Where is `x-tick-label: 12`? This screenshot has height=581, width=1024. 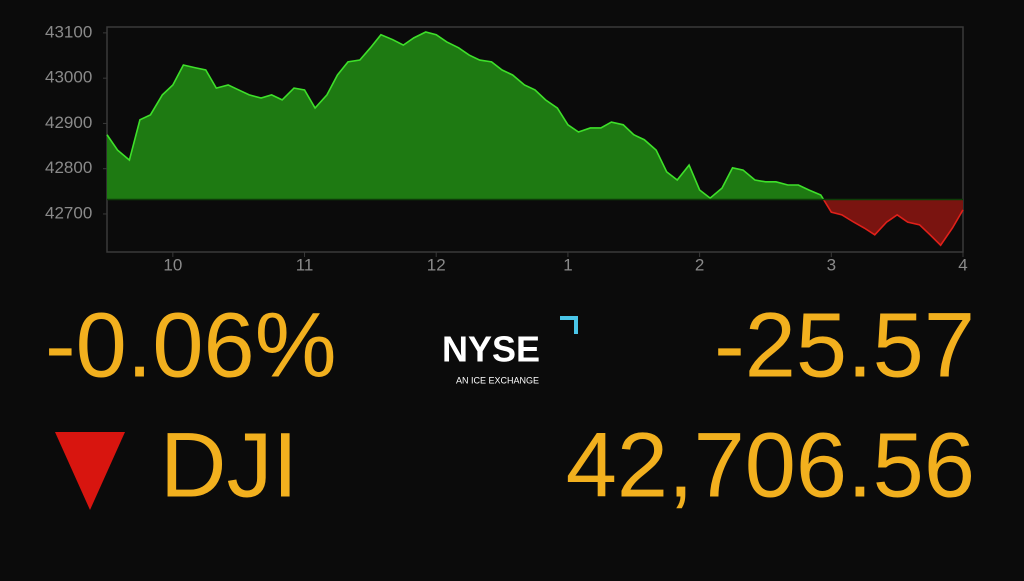 x-tick-label: 12 is located at coordinates (436, 264).